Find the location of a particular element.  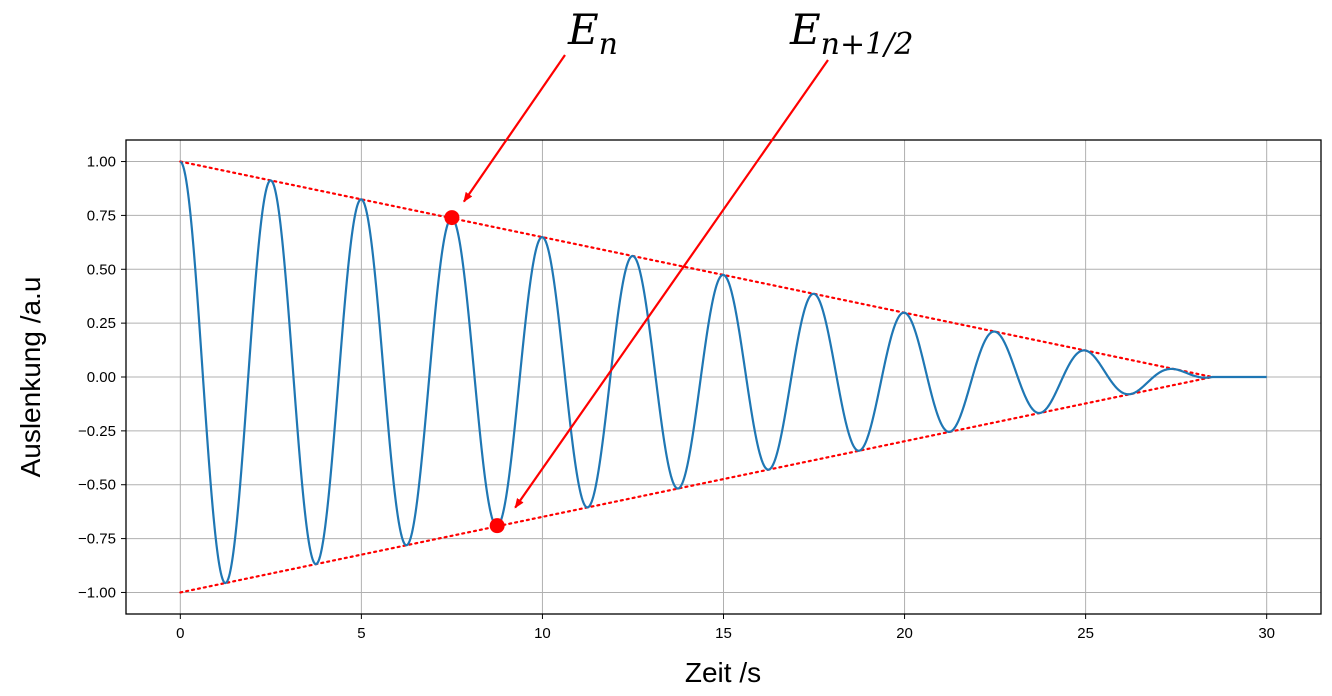

annotation-subscript: n+1/2 is located at coordinates (867, 44).